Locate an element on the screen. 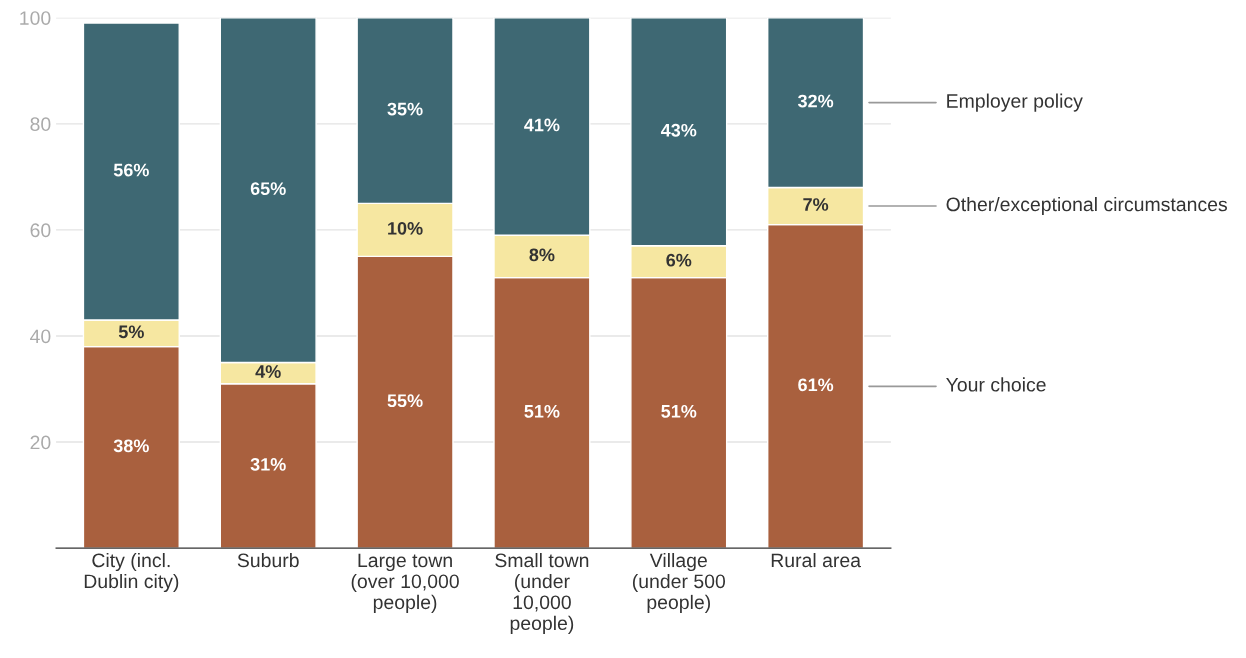  data-label: 6% is located at coordinates (679, 260).